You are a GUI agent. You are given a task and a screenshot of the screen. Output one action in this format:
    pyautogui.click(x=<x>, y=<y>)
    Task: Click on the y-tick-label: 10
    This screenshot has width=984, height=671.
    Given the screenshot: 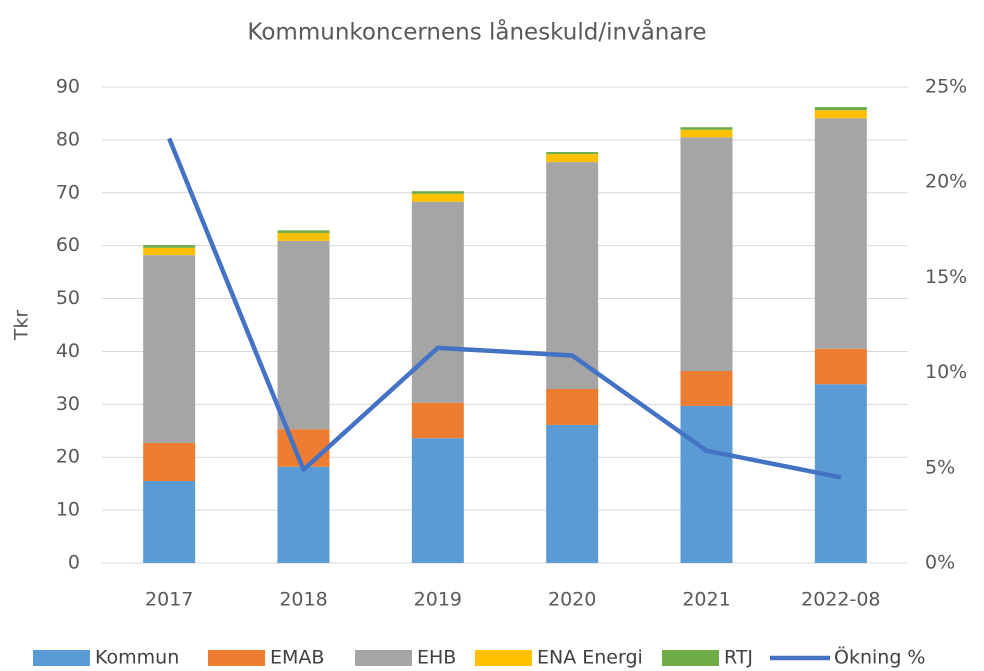 What is the action you would take?
    pyautogui.click(x=68, y=510)
    